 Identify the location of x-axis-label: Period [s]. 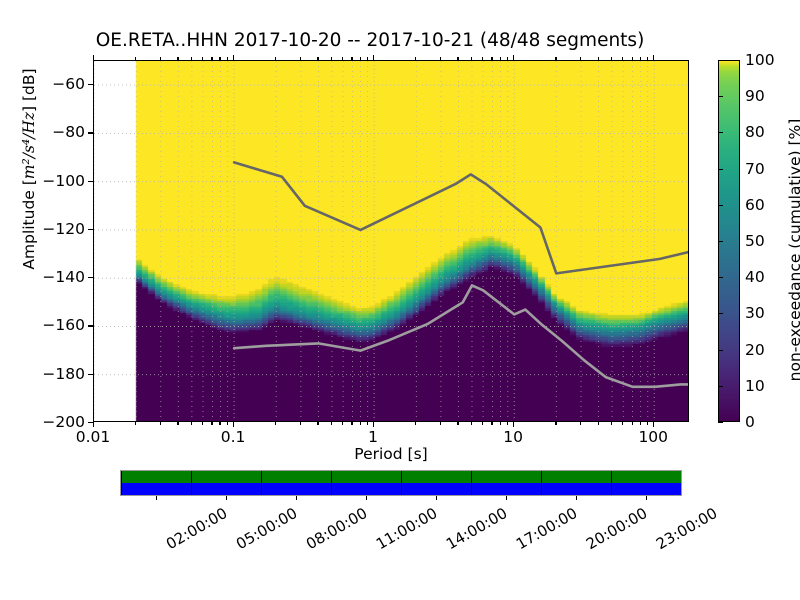
(391, 454).